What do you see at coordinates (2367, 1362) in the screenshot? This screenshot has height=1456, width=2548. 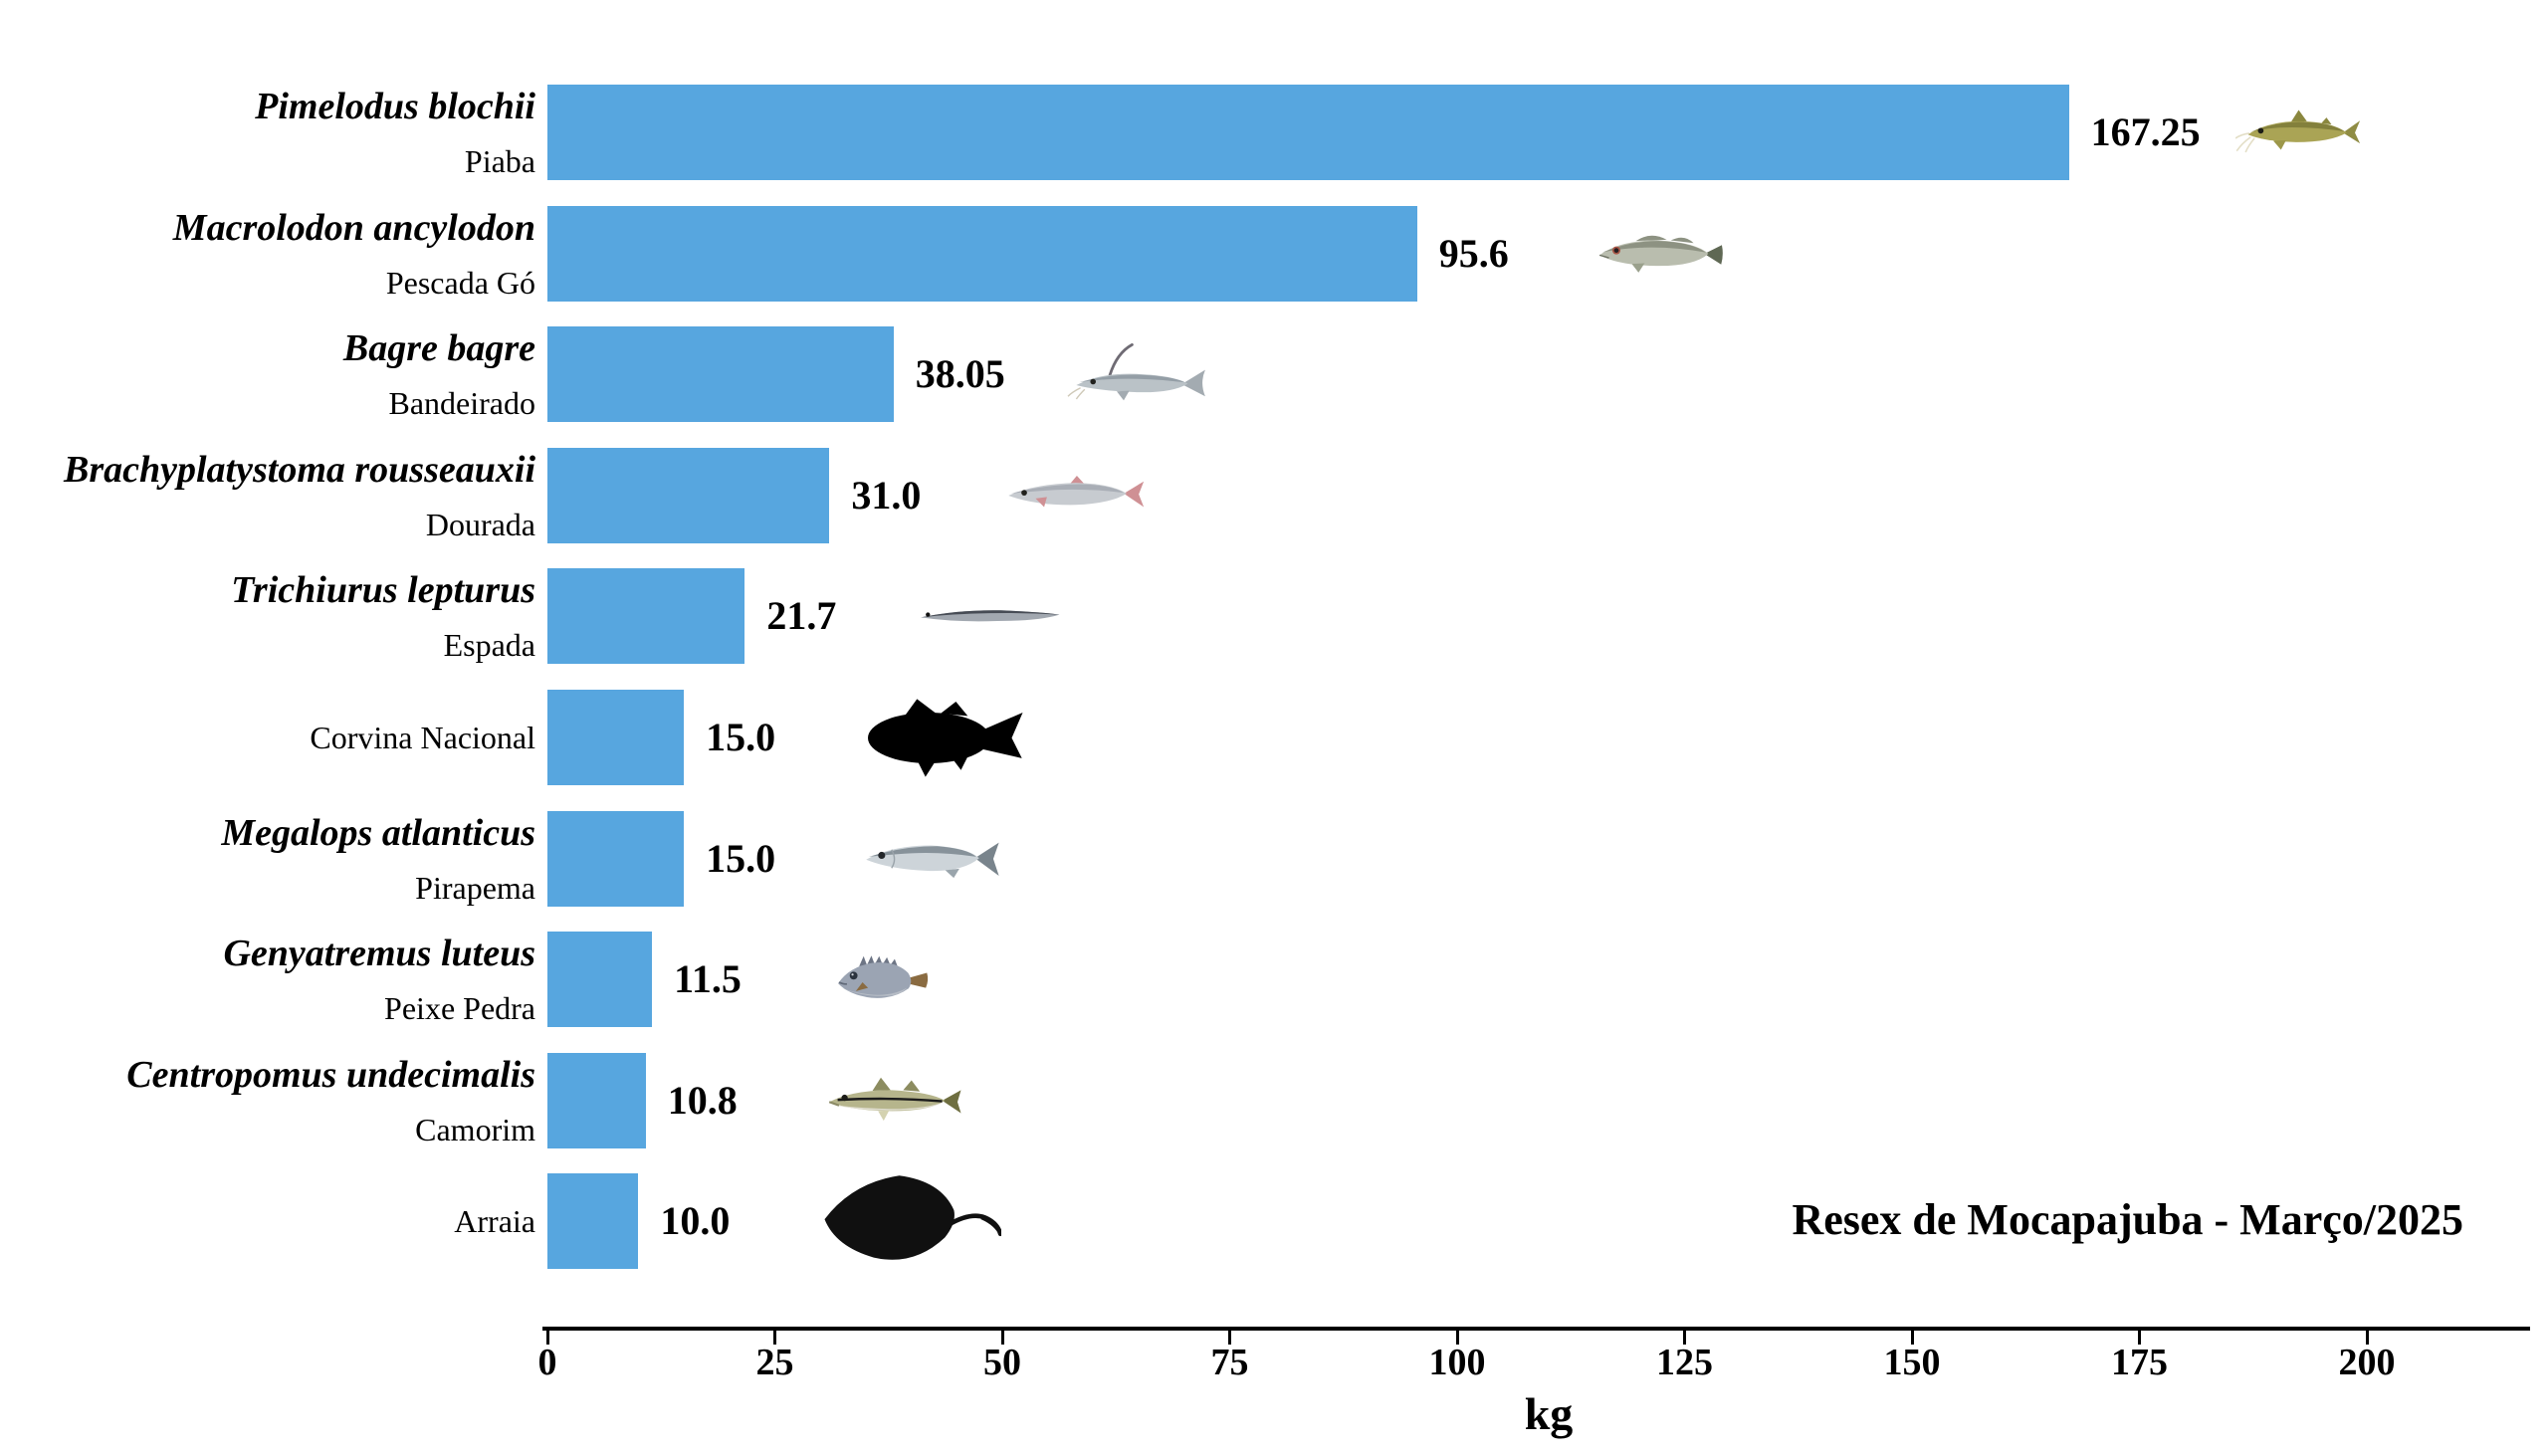 I see `x-axis-tick-label: 200` at bounding box center [2367, 1362].